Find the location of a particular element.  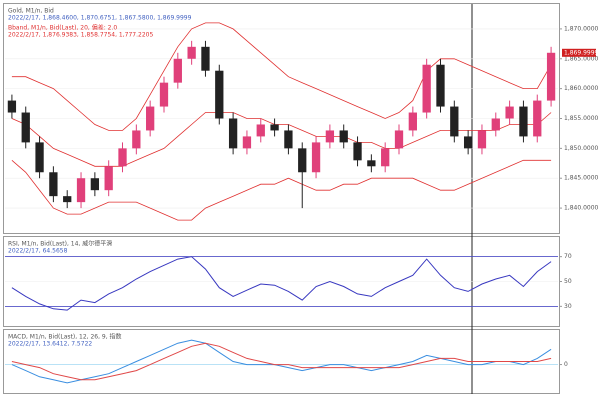

y-tick-label: 1,850.0000 is located at coordinates (581, 148).